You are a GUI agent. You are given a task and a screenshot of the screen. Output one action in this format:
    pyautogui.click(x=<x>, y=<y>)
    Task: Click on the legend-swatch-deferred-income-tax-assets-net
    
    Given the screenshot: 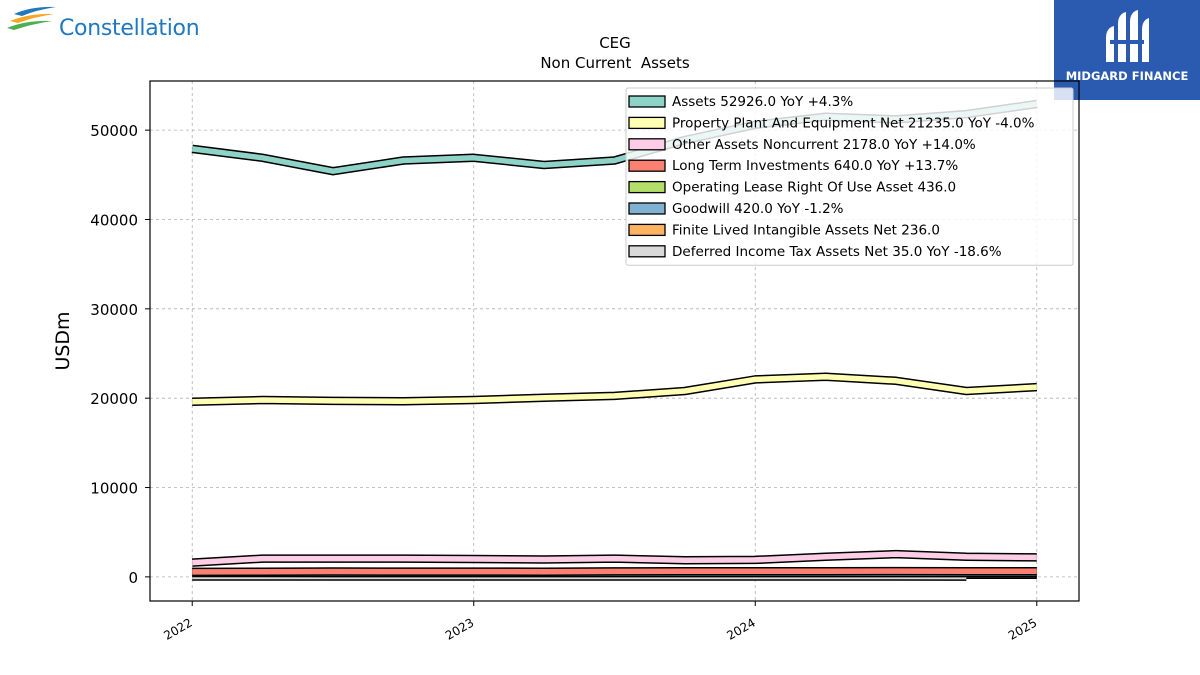 What is the action you would take?
    pyautogui.click(x=647, y=251)
    